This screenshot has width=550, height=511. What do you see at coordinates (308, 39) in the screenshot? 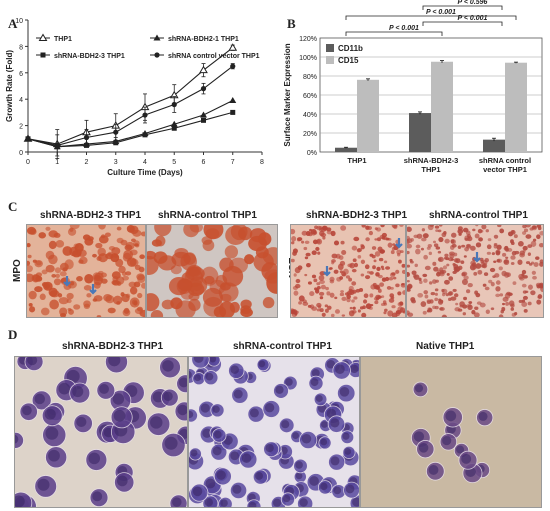
I see `y-tick-label: 120%` at bounding box center [308, 39].